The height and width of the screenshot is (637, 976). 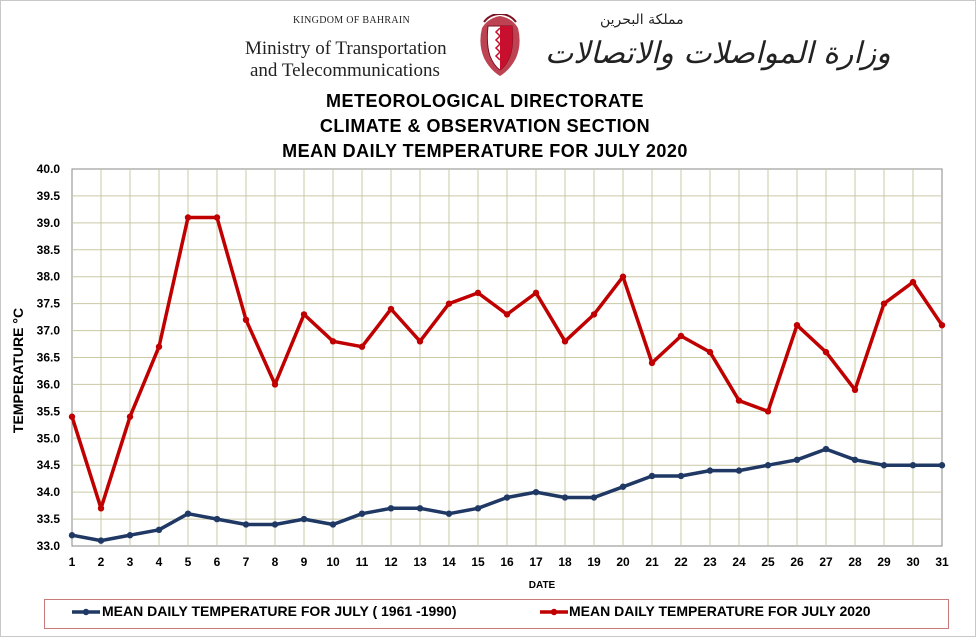 What do you see at coordinates (536, 562) in the screenshot?
I see `x-tick-label: 17` at bounding box center [536, 562].